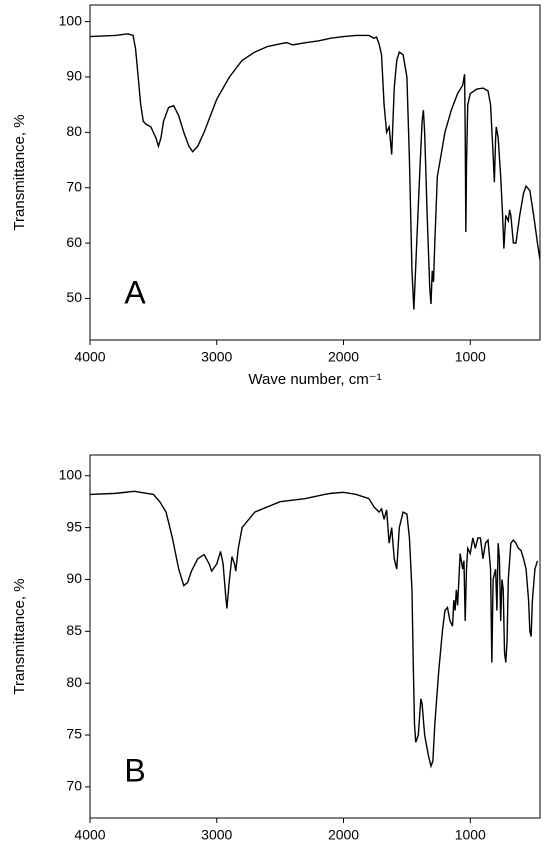 The width and height of the screenshot is (550, 847). I want to click on y-tick-label: 85, so click(74, 630).